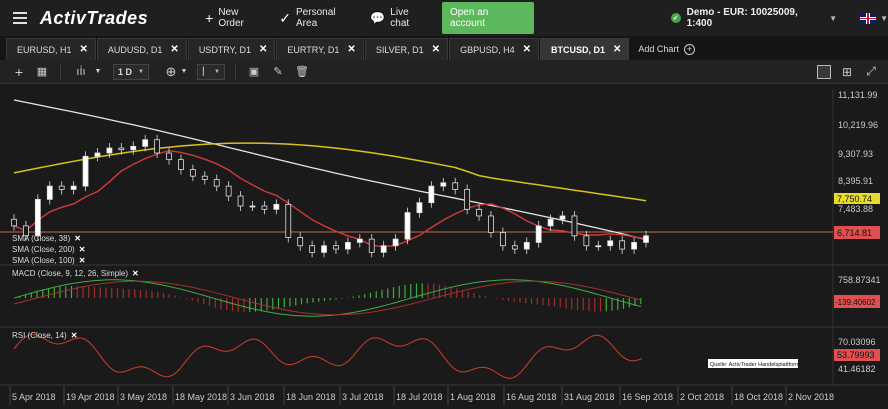 The width and height of the screenshot is (888, 409). Describe the element at coordinates (94, 17) in the screenshot. I see `logo: ActivTrades` at that location.